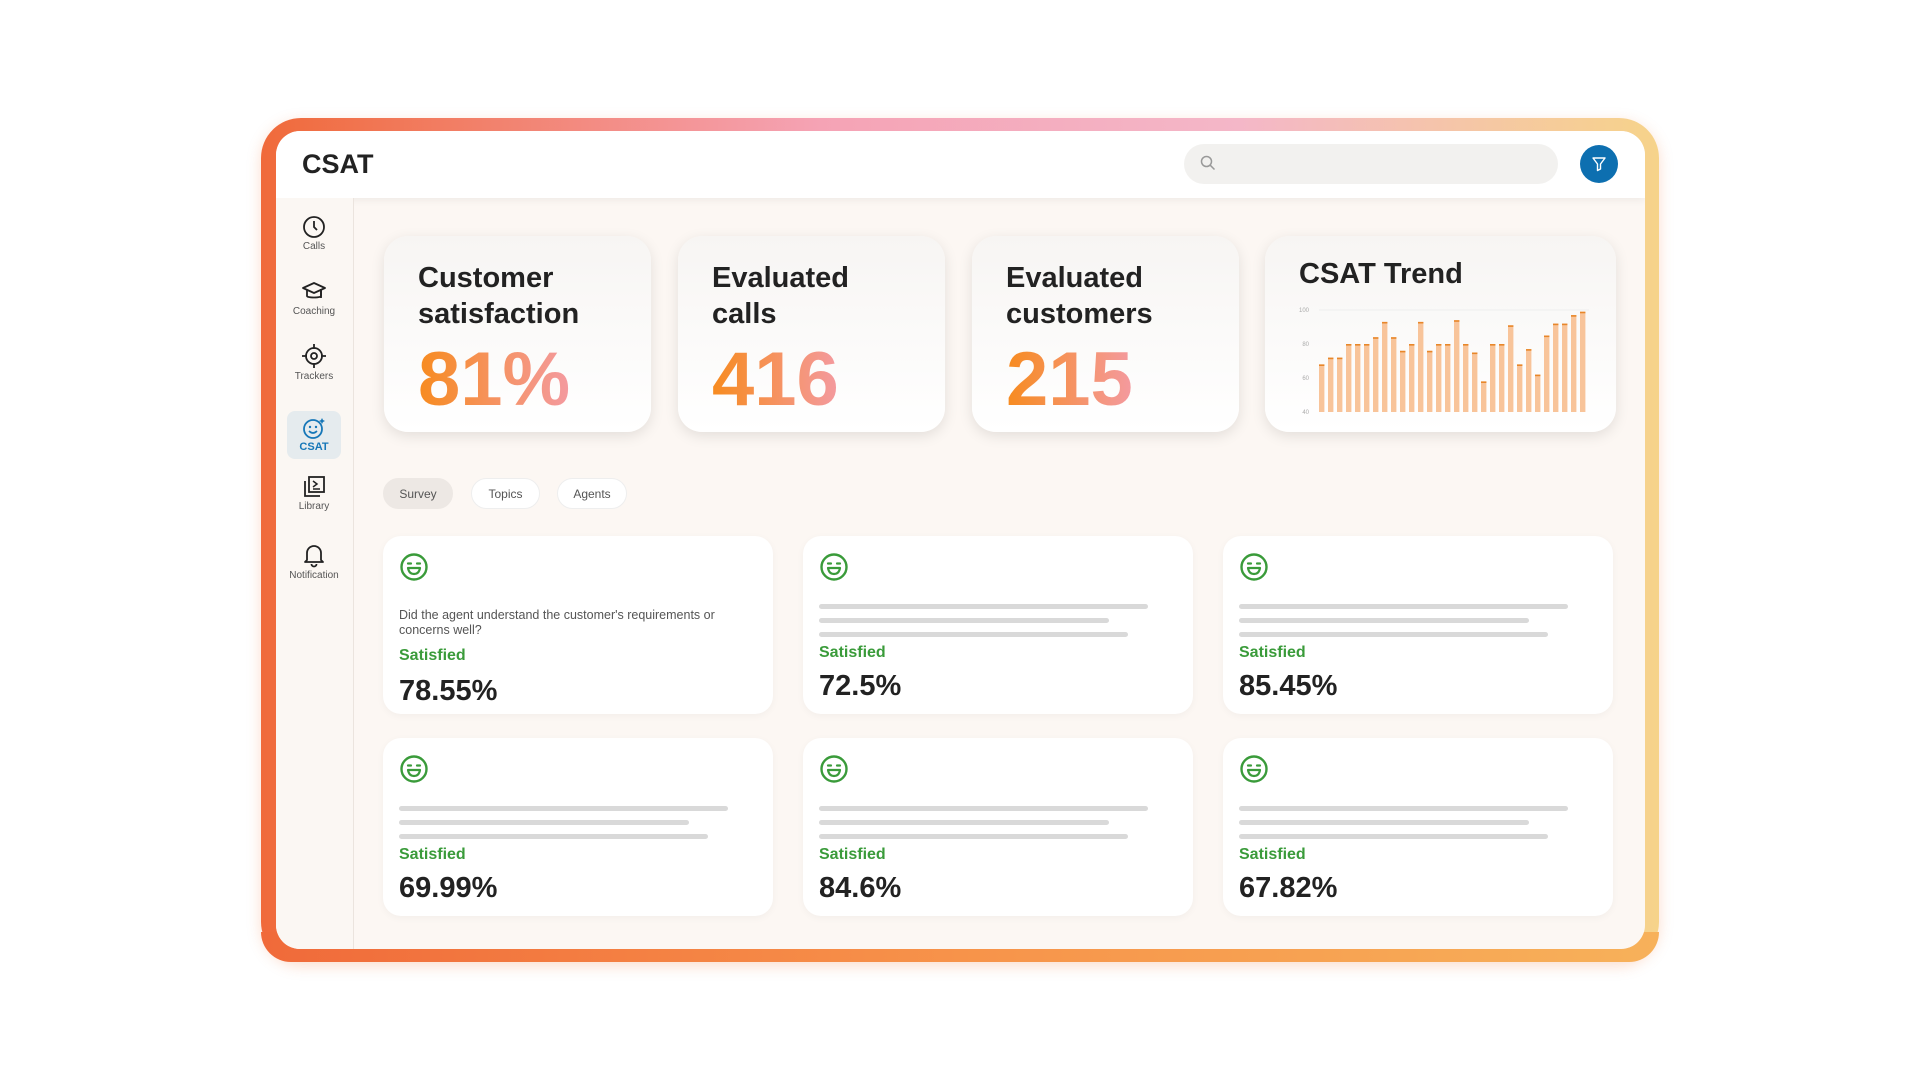 This screenshot has width=1920, height=1080. I want to click on filter-button, so click(1599, 164).